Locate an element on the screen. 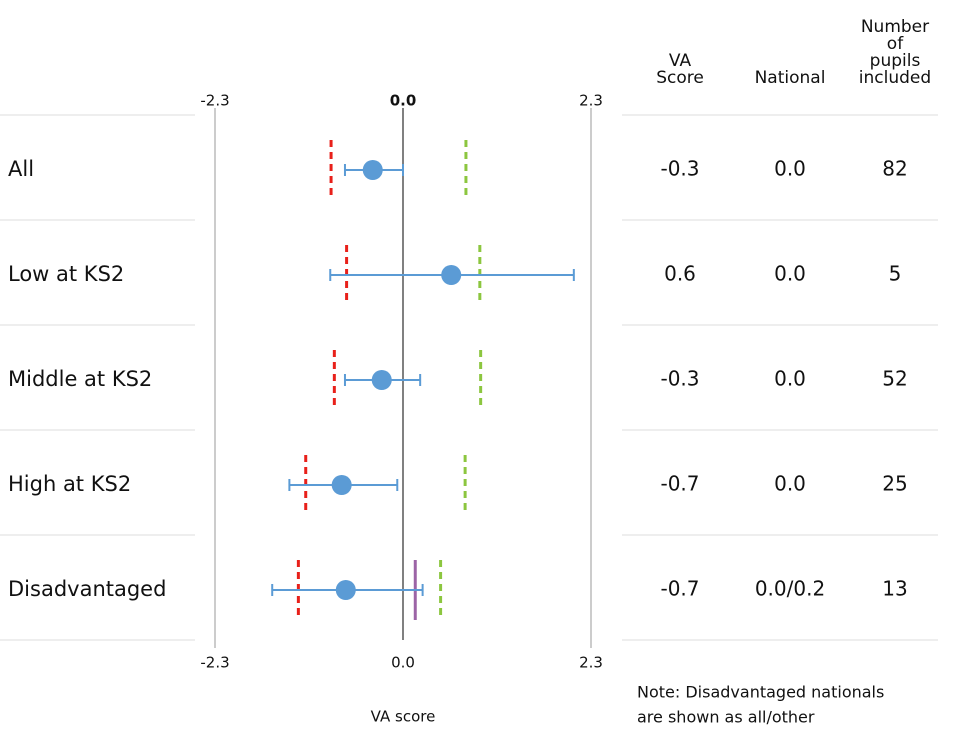  x-tick-label: 0.0 is located at coordinates (403, 663).